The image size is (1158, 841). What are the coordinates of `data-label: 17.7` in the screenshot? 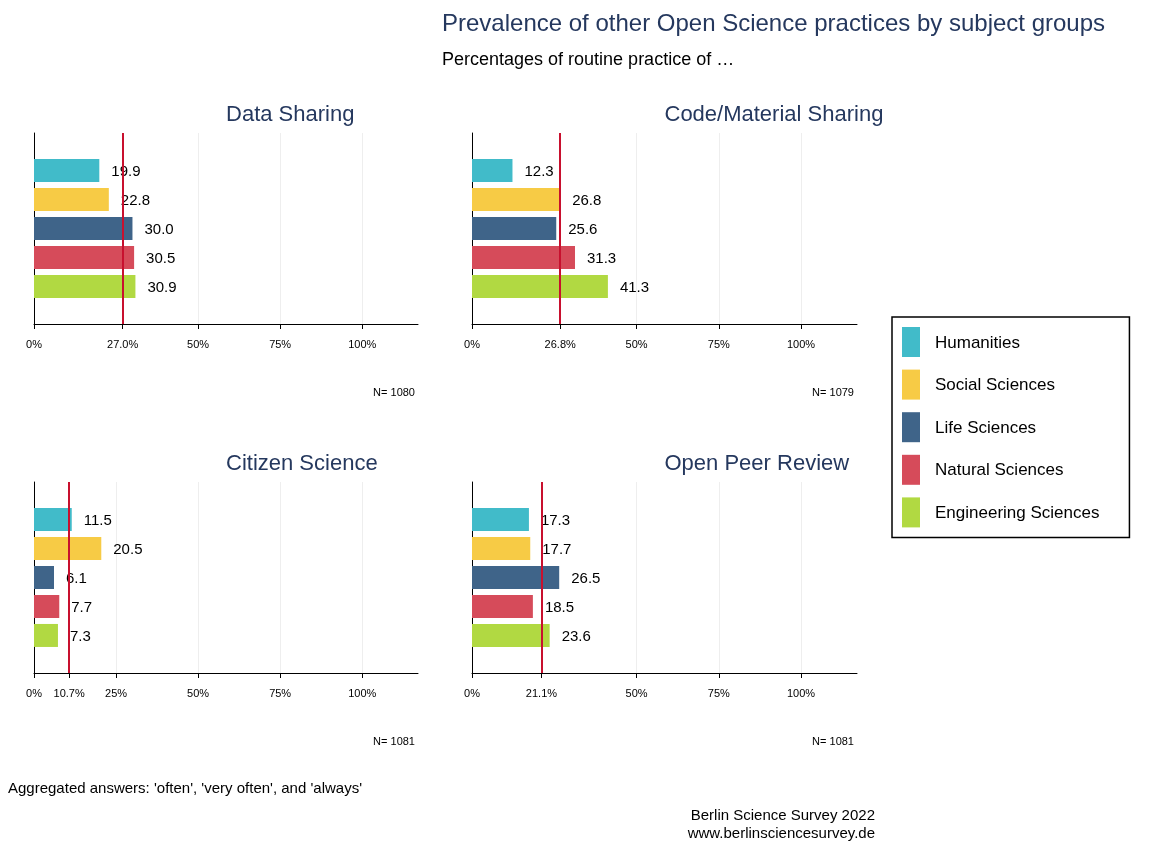 It's located at (557, 549).